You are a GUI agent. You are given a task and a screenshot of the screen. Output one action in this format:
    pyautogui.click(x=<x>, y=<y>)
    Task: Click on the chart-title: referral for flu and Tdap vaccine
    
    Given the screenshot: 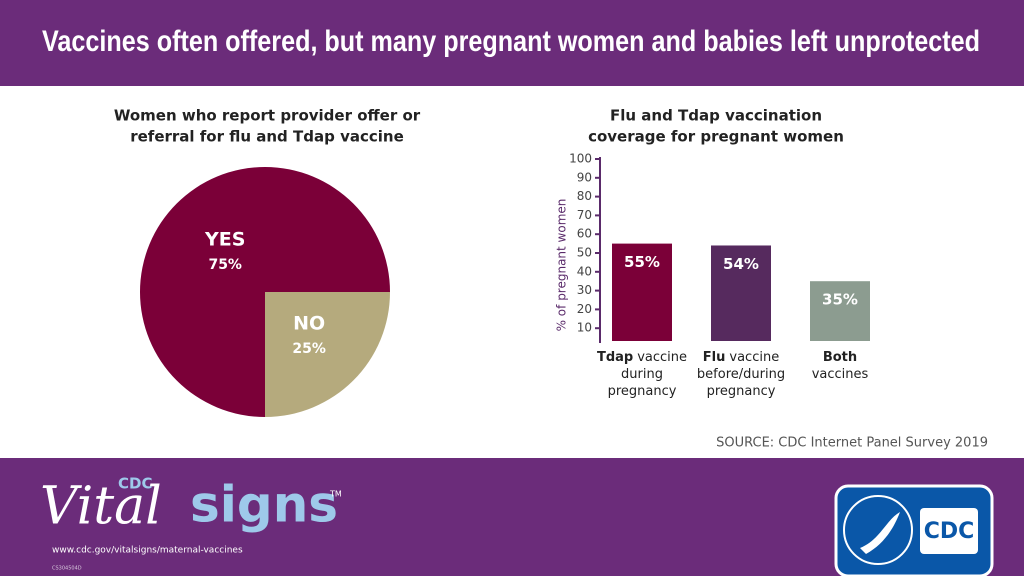 What is the action you would take?
    pyautogui.click(x=267, y=137)
    